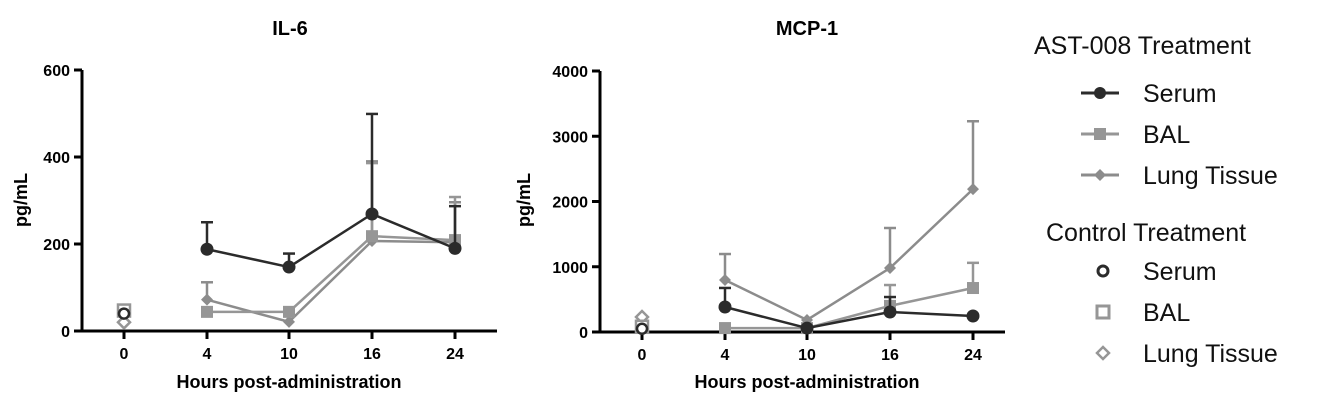  I want to click on y-tick-label: 2000, so click(570, 203).